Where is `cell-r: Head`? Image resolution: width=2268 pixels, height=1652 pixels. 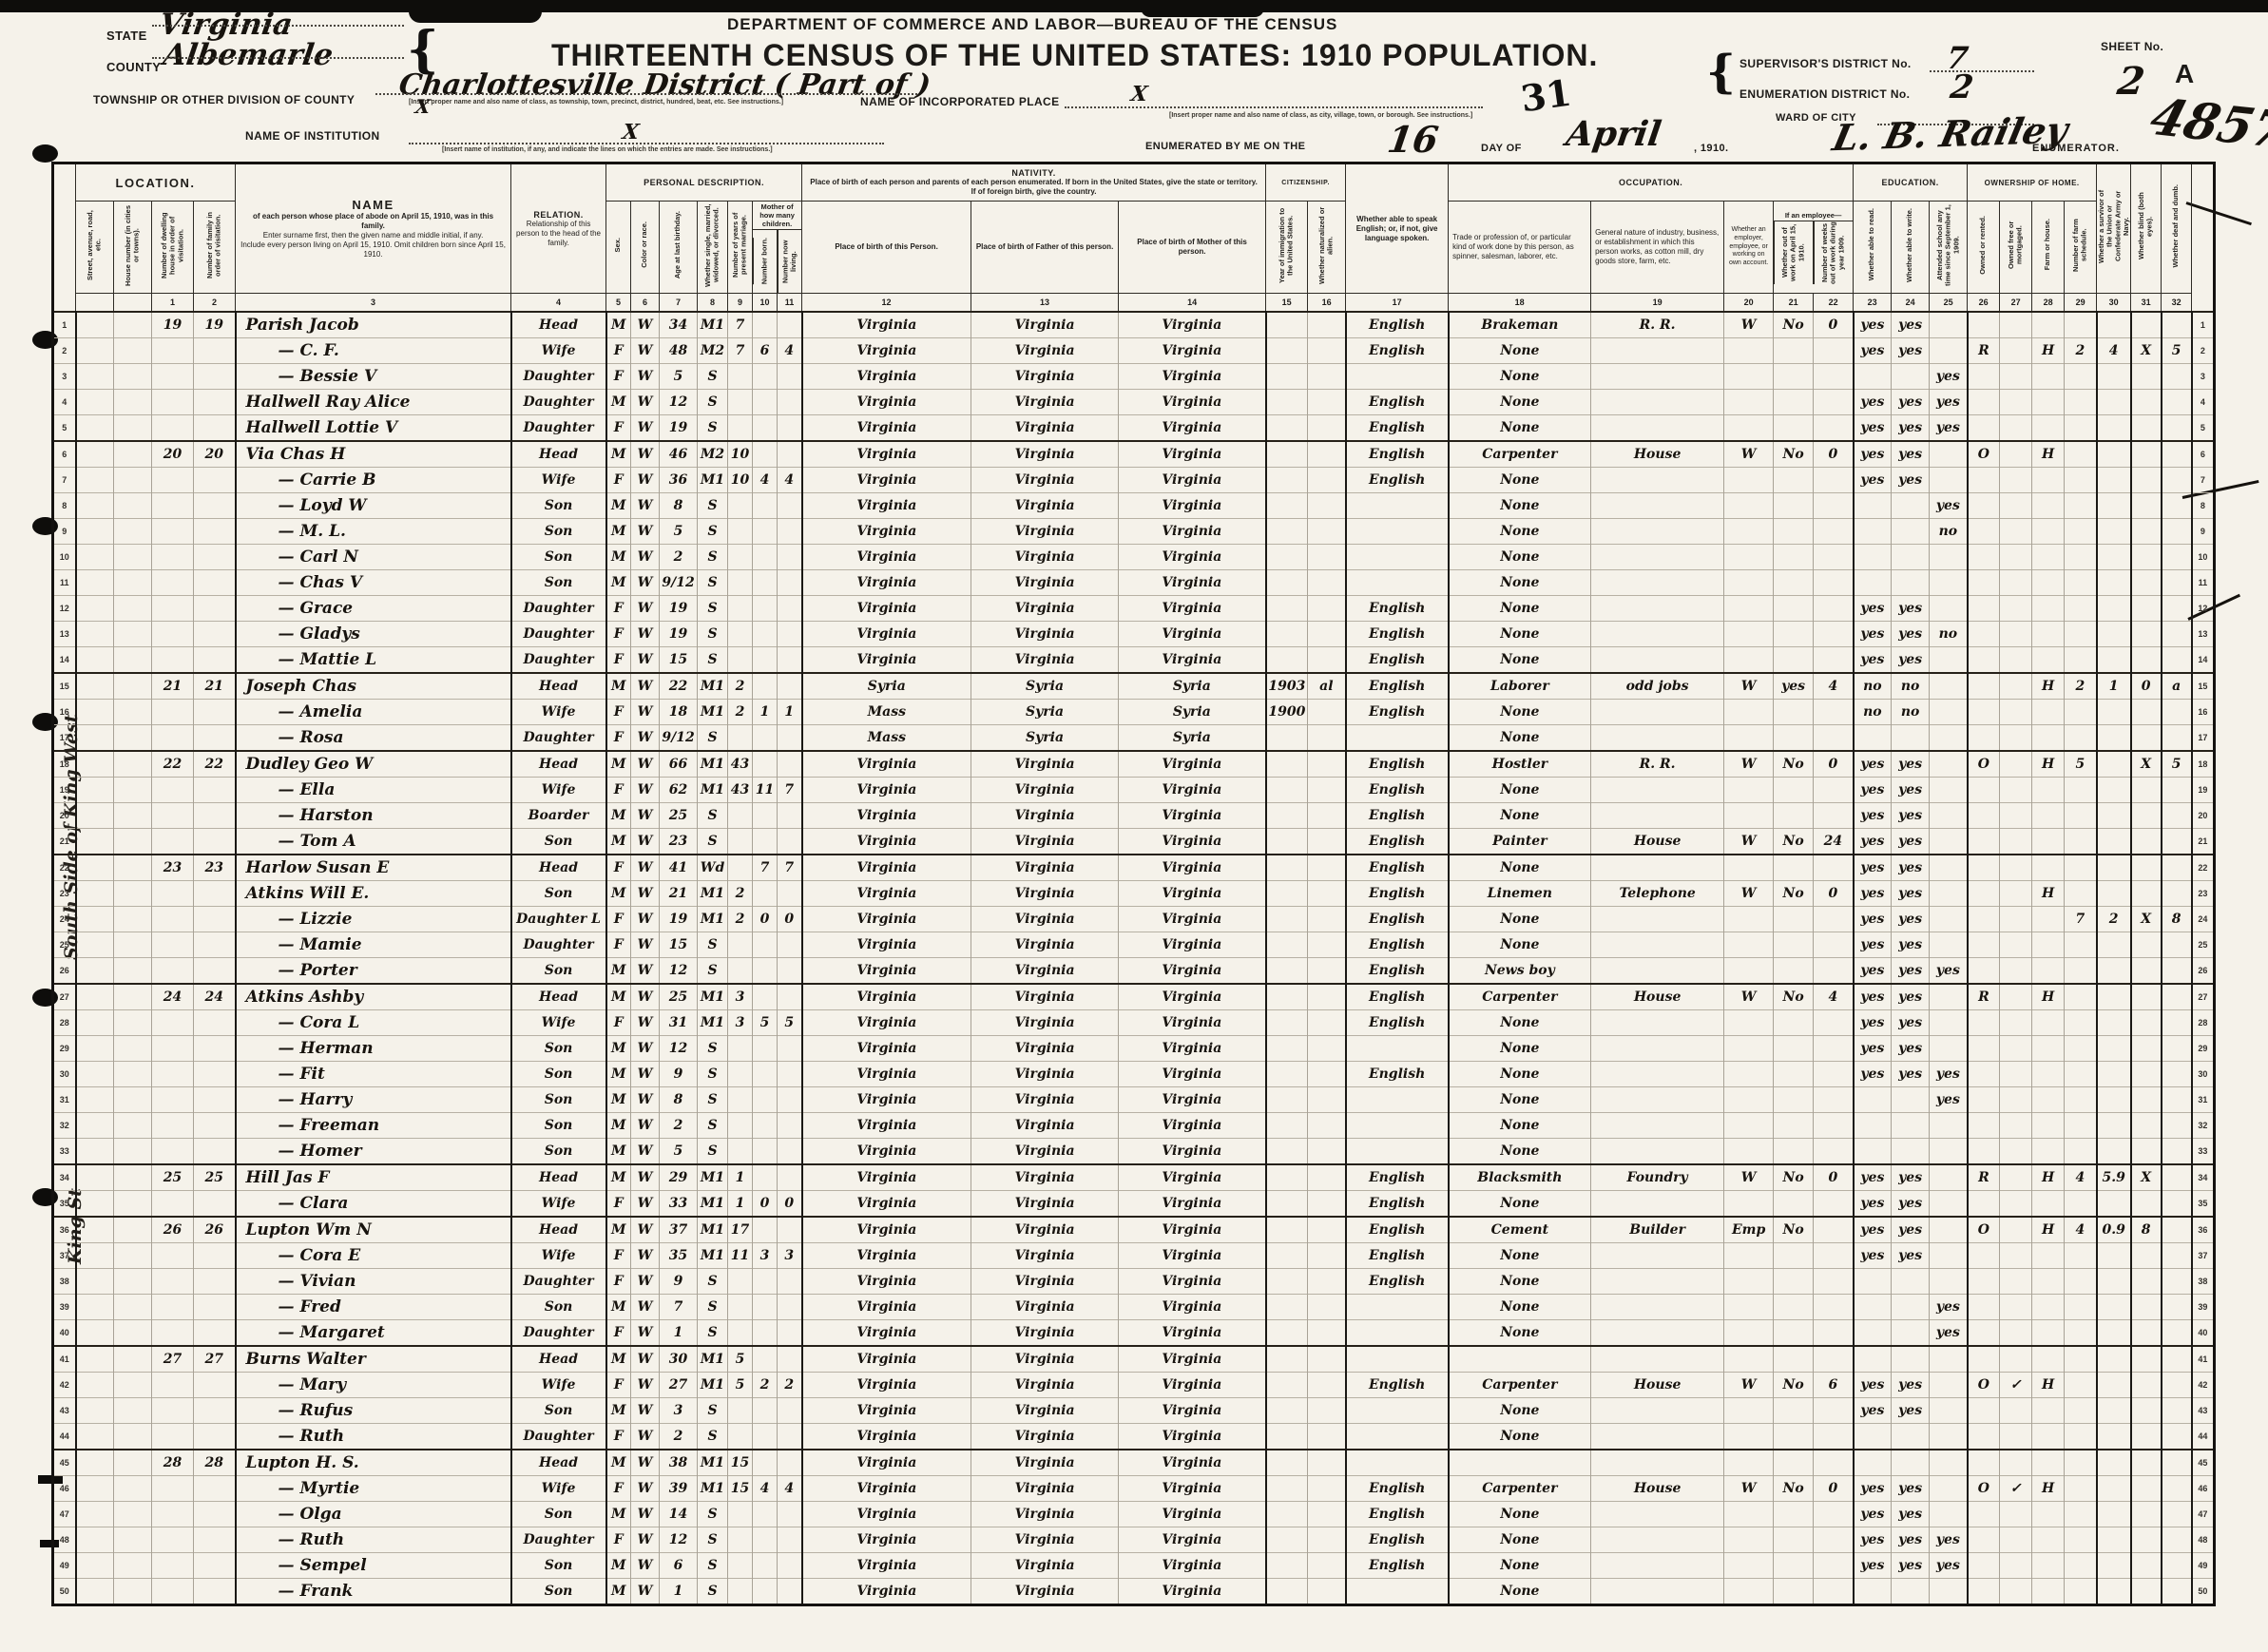 cell-r: Head is located at coordinates (558, 1462).